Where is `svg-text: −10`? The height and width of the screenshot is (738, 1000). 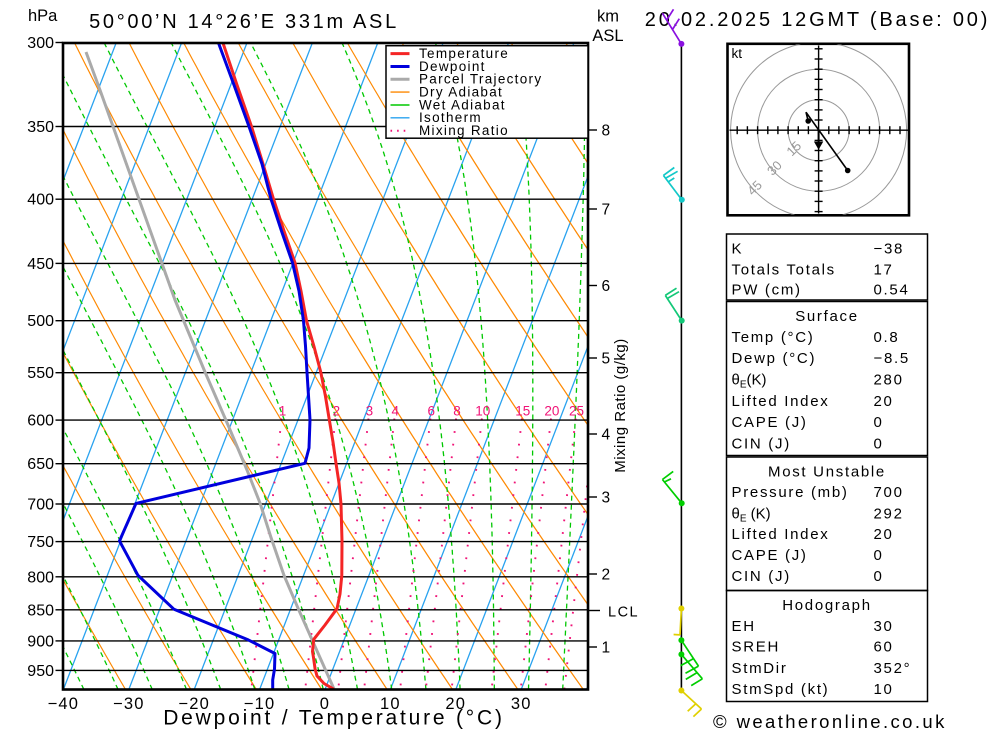 svg-text: −10 is located at coordinates (260, 704).